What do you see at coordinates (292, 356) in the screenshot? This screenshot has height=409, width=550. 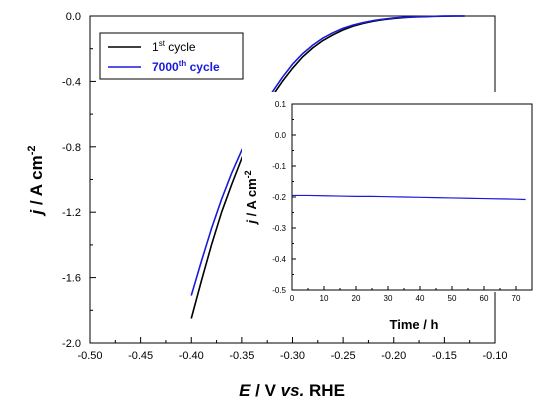 I see `main-x-tick-label: -0.30` at bounding box center [292, 356].